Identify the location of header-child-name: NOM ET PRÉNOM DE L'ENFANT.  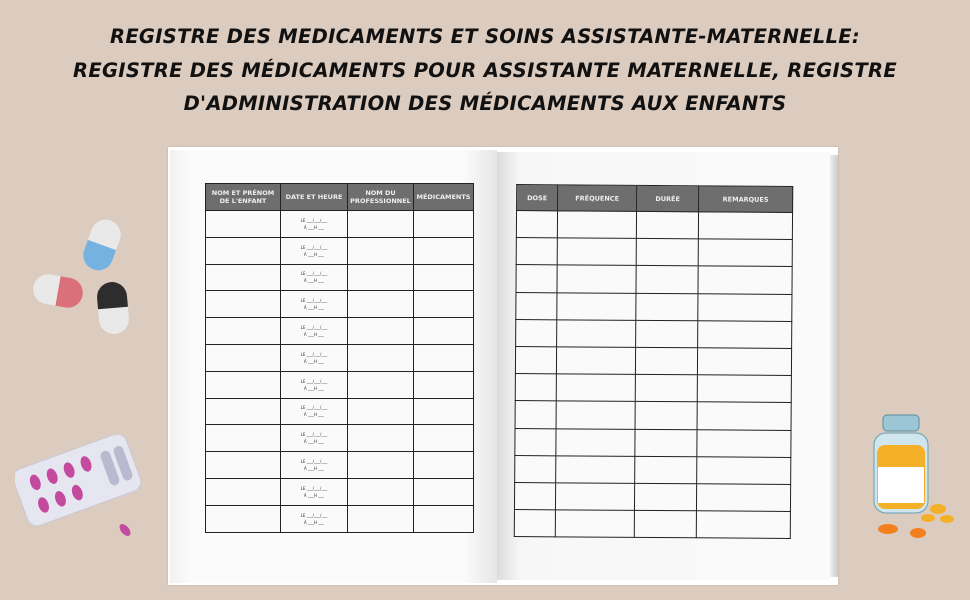
(243, 197).